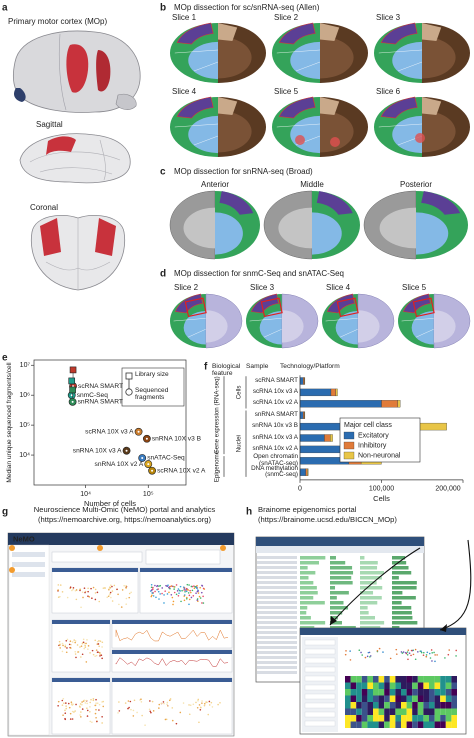  Describe the element at coordinates (416, 184) in the screenshot. I see `slice-label: Posterior` at that location.